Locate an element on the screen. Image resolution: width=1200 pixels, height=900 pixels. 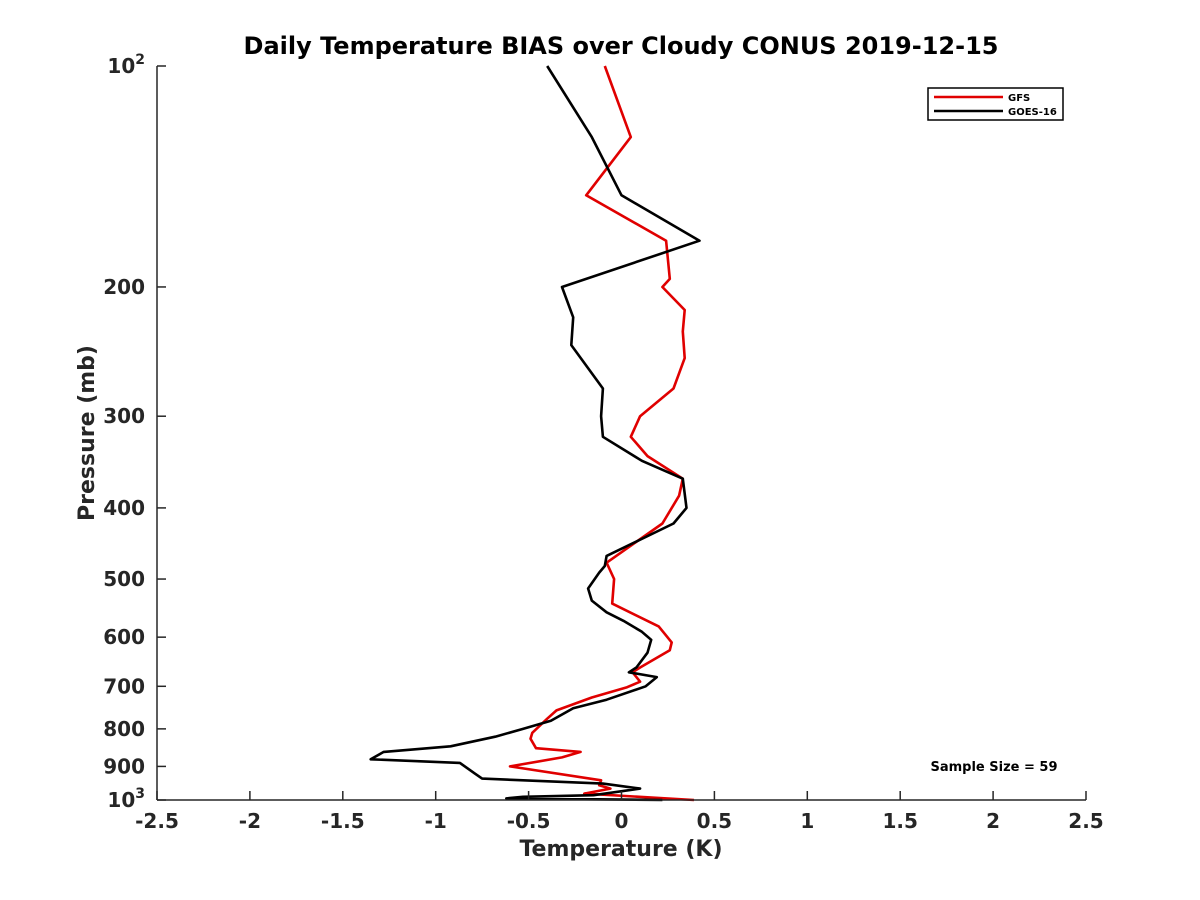
y-tick-label: 10² is located at coordinates (126, 65).